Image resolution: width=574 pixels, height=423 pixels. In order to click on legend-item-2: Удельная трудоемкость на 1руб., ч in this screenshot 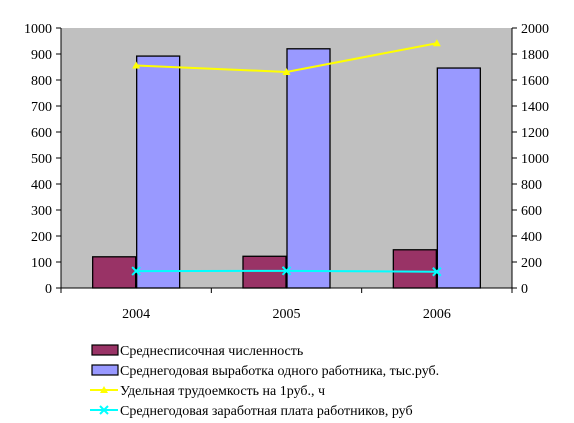, I will do `click(207, 391)`.